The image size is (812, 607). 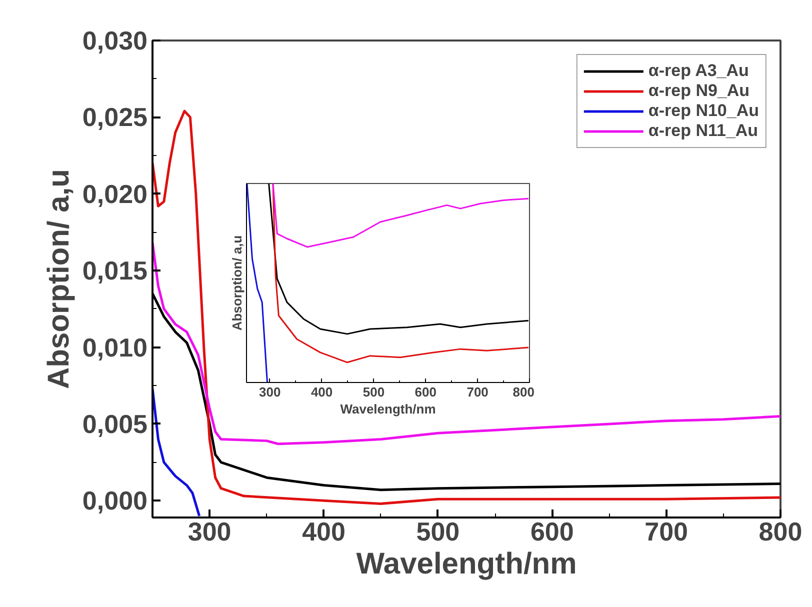 I want to click on y-tick-label: 0,015, so click(x=115, y=271).